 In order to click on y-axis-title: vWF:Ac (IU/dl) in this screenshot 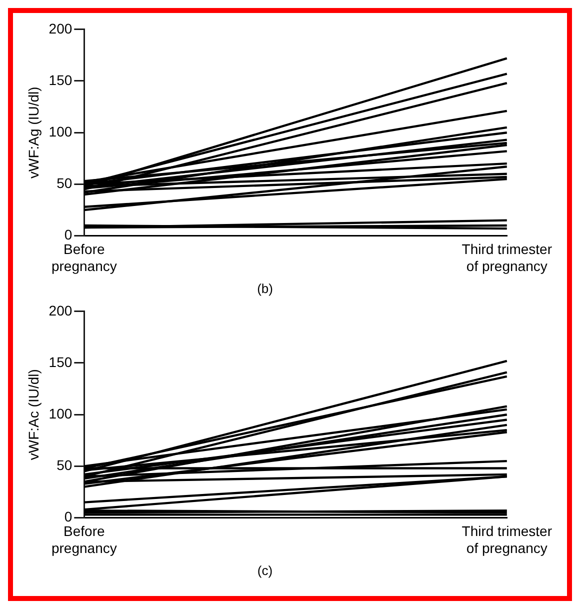, I will do `click(33, 414)`.